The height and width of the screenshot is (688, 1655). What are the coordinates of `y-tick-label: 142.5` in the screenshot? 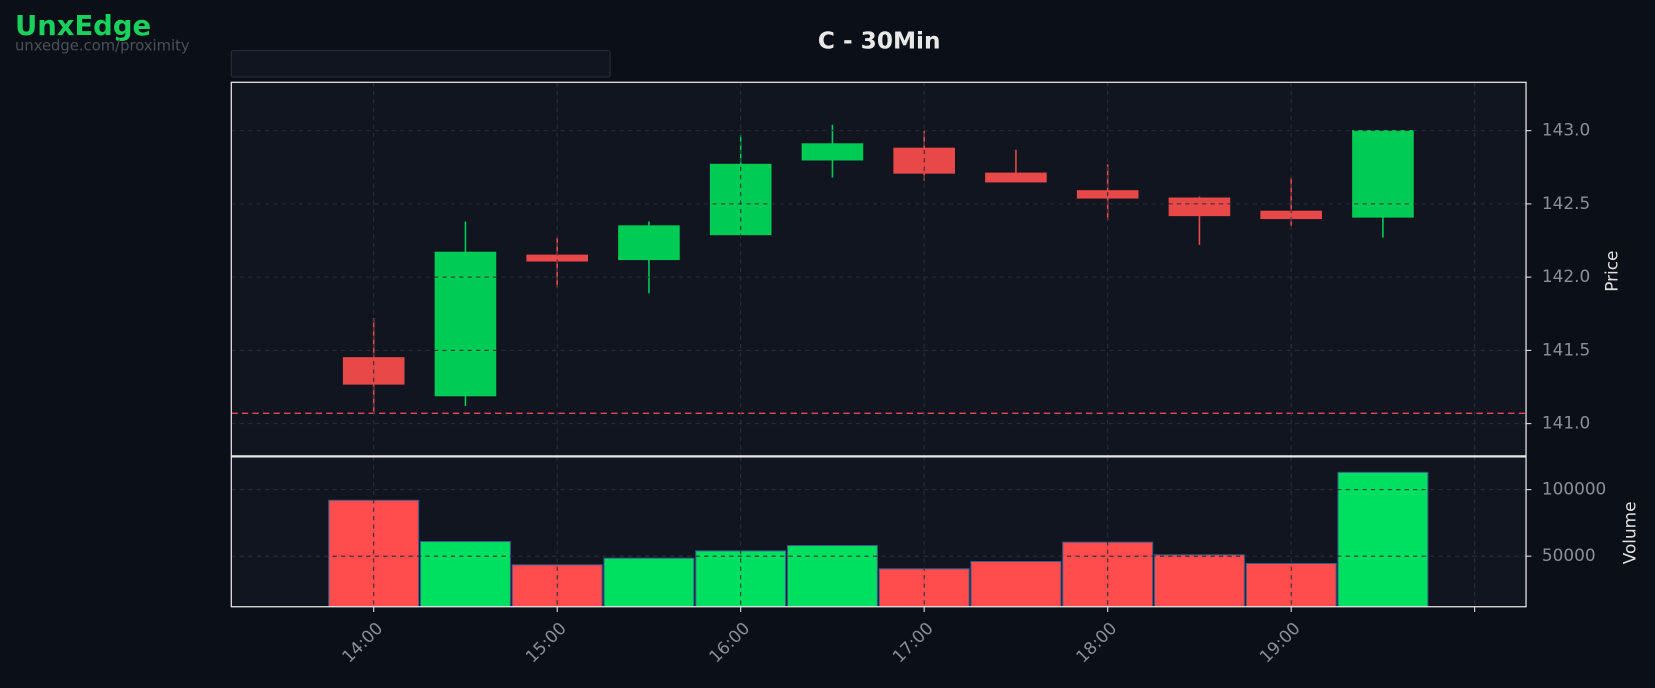 It's located at (1566, 203).